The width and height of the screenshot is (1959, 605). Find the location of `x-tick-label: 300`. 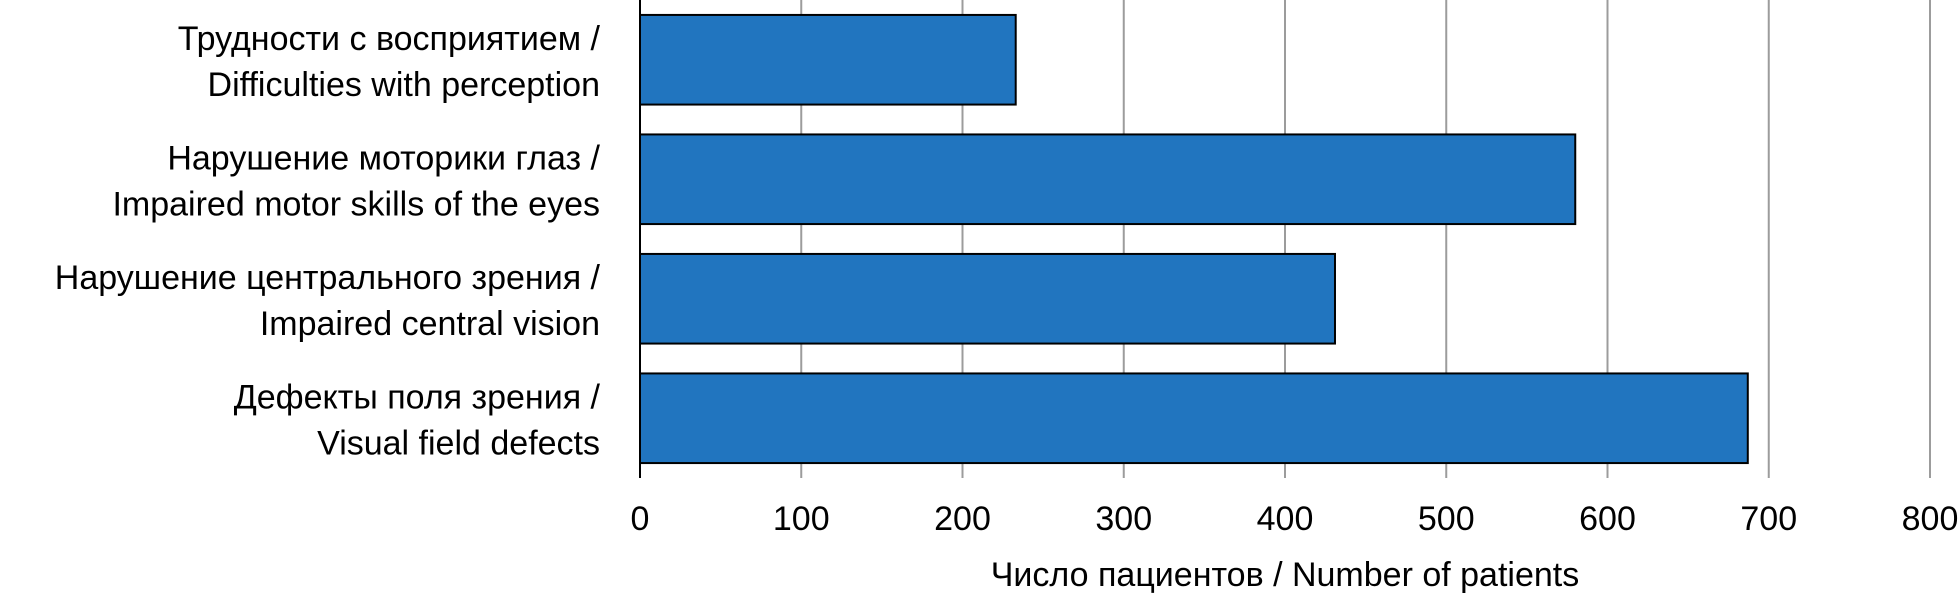

x-tick-label: 300 is located at coordinates (1123, 519).